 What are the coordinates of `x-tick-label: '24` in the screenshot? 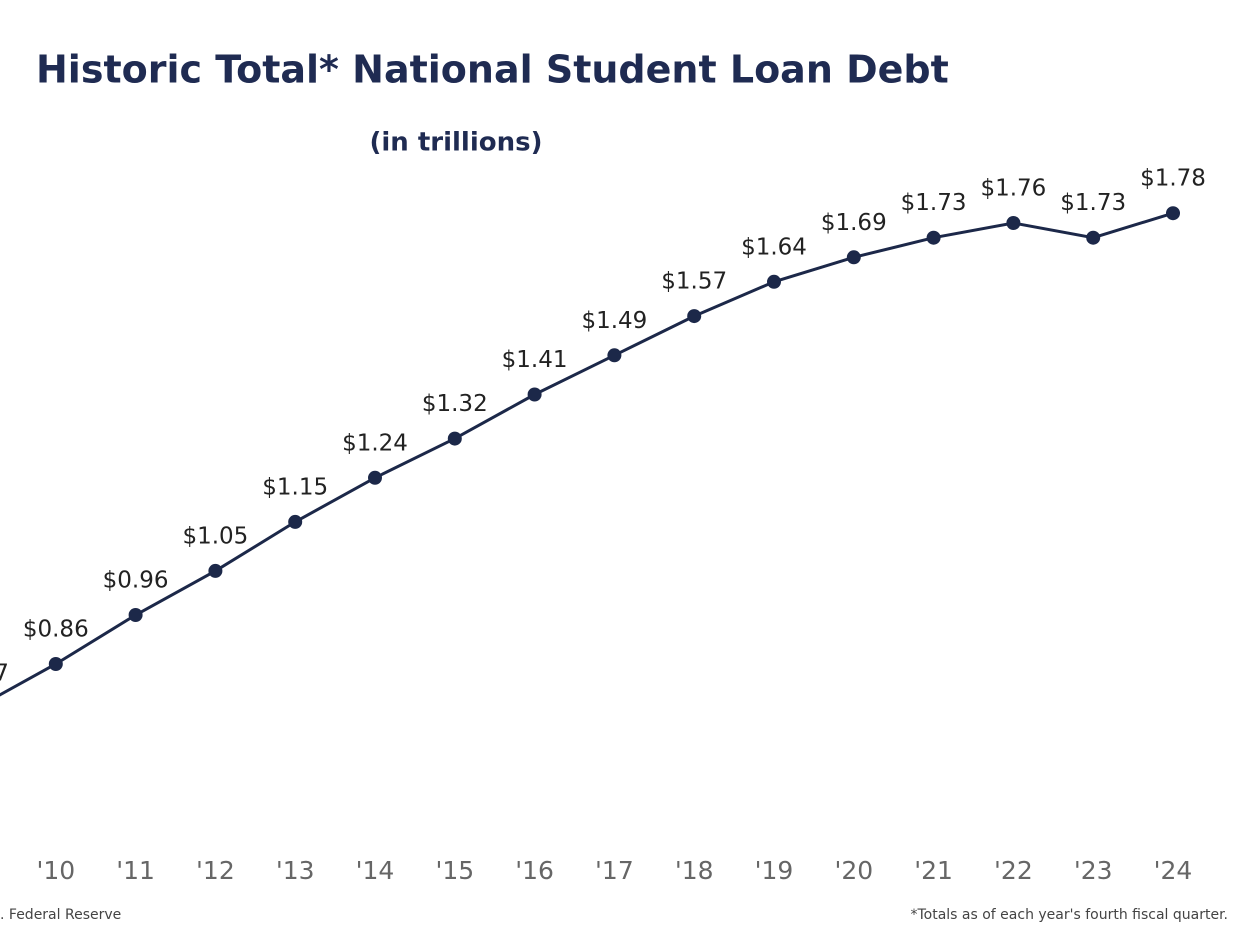 It's located at (1173, 870).